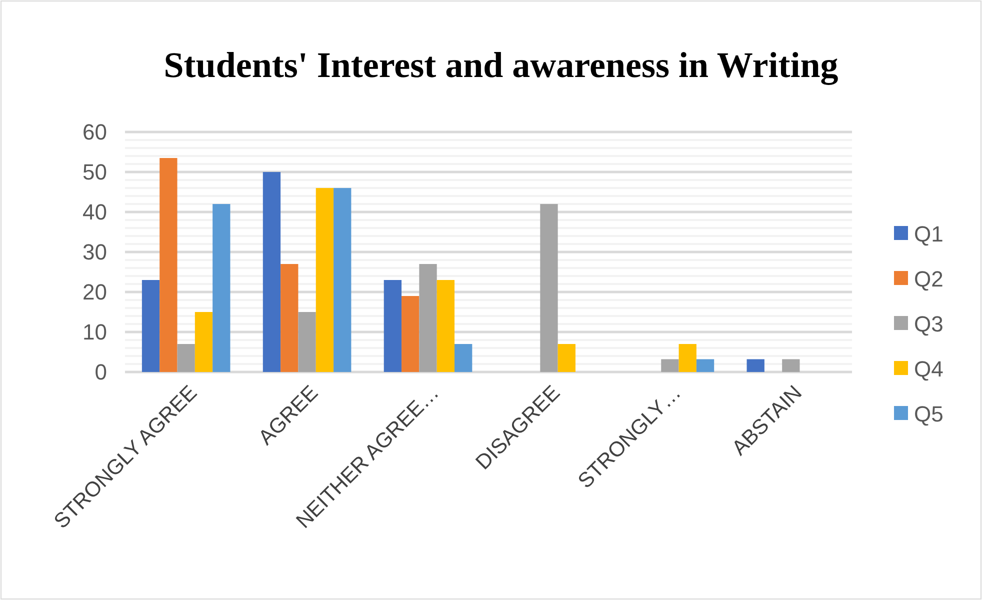 This screenshot has height=600, width=982. I want to click on y-tick-label: 40, so click(94, 212).